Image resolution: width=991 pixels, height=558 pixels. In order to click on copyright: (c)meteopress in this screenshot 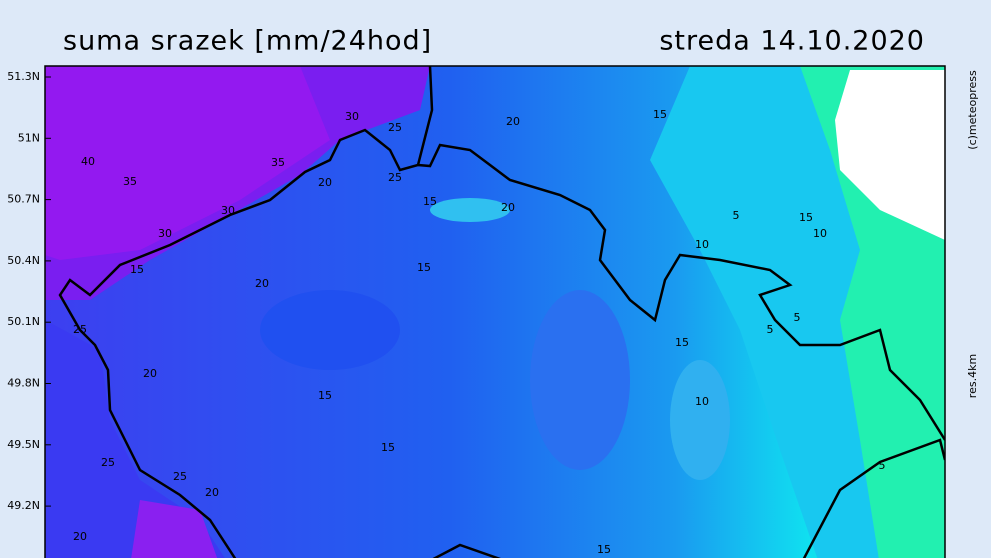, I will do `click(972, 110)`.